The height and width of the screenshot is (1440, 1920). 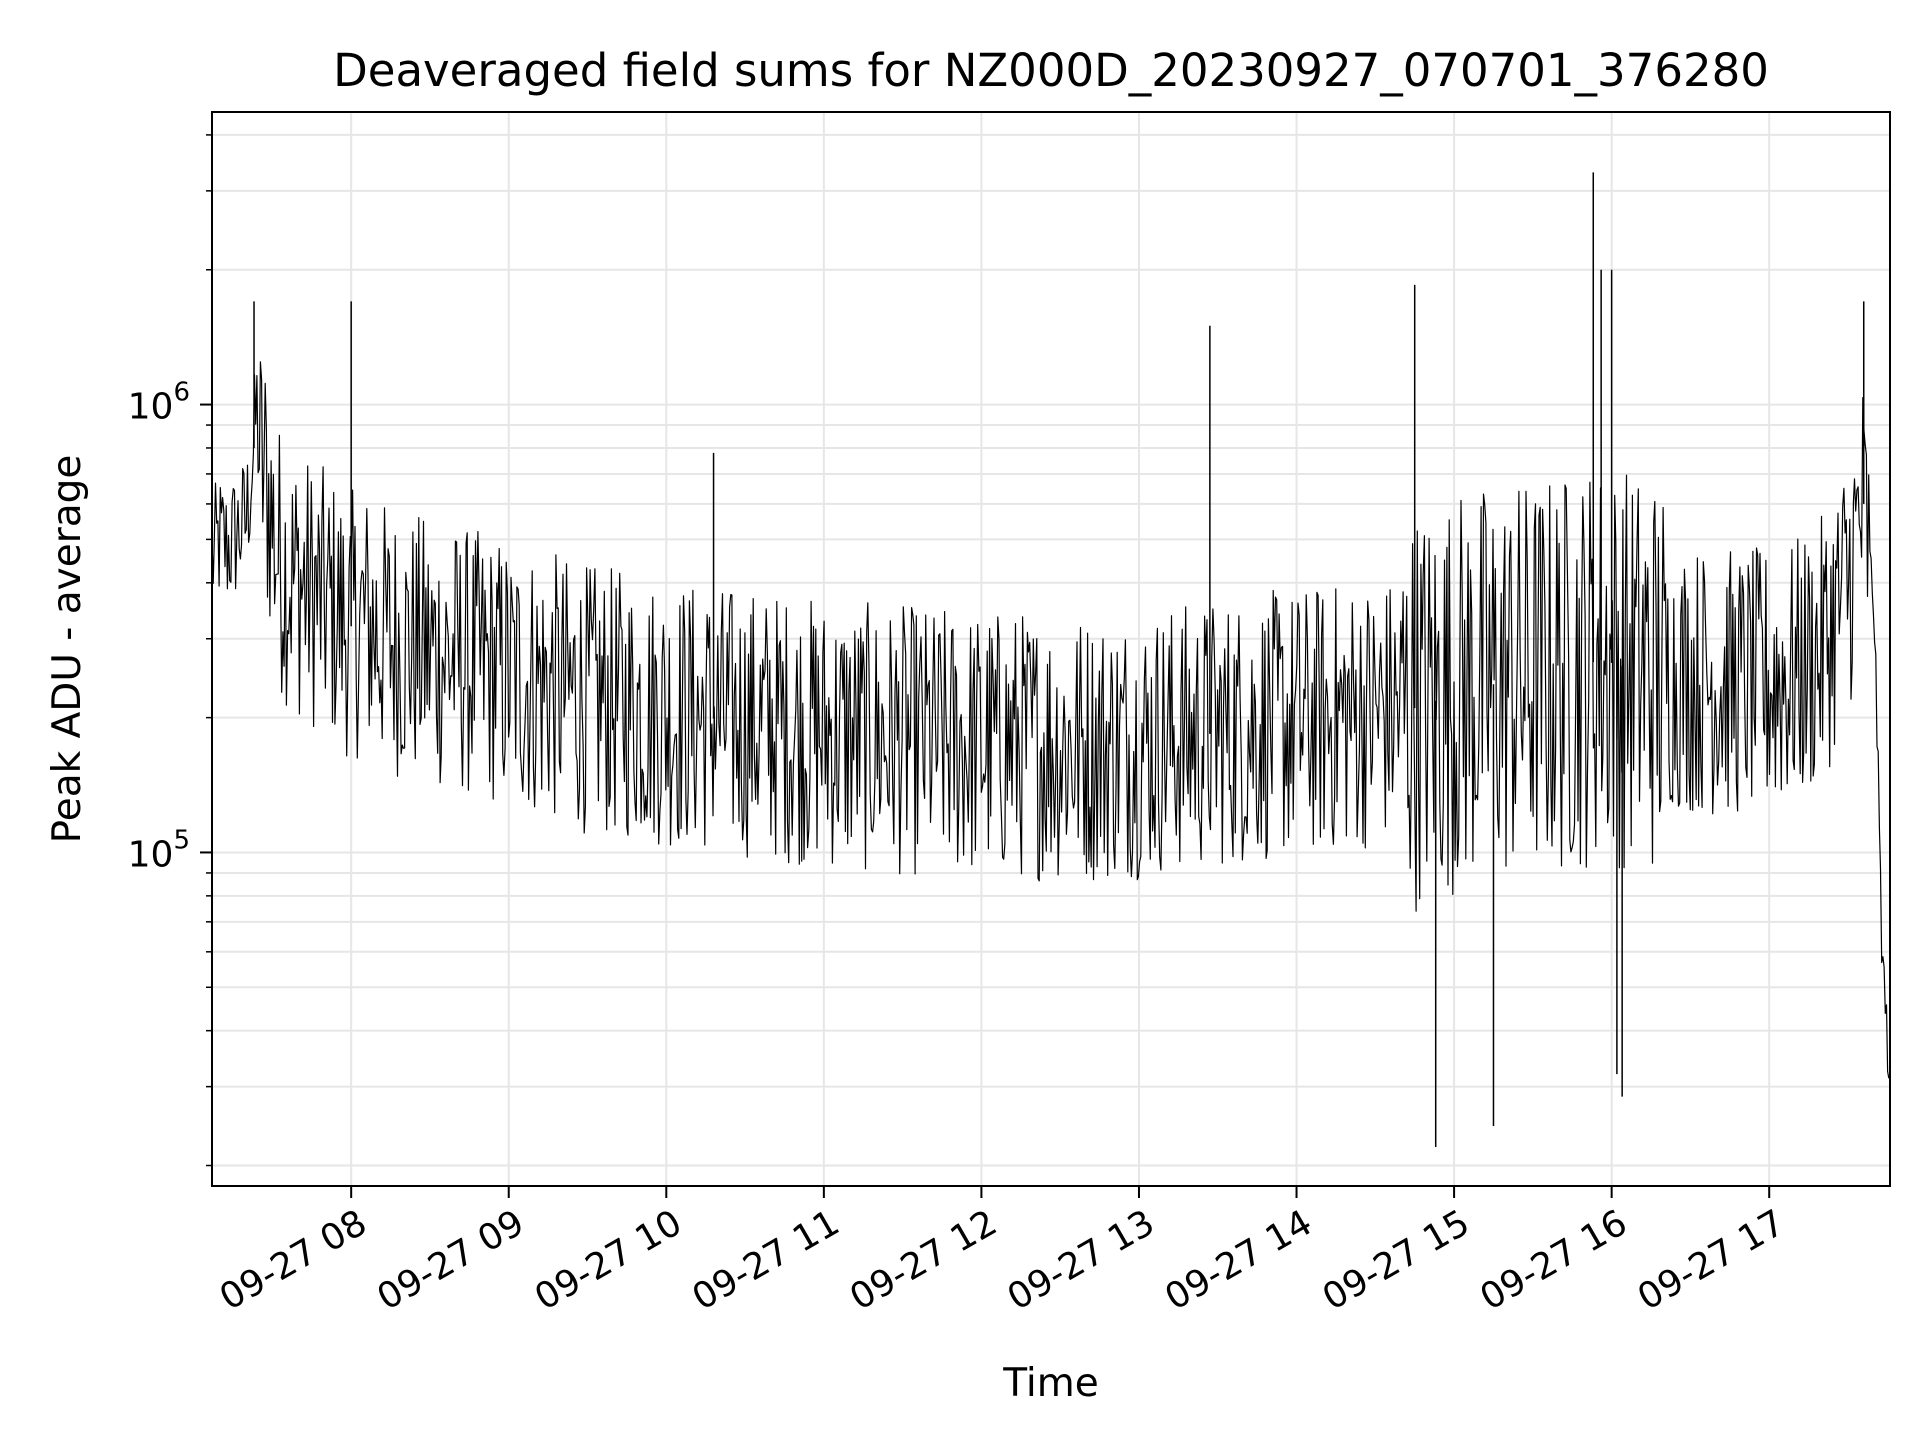 I want to click on y-tick-exponent: 5, so click(x=181, y=840).